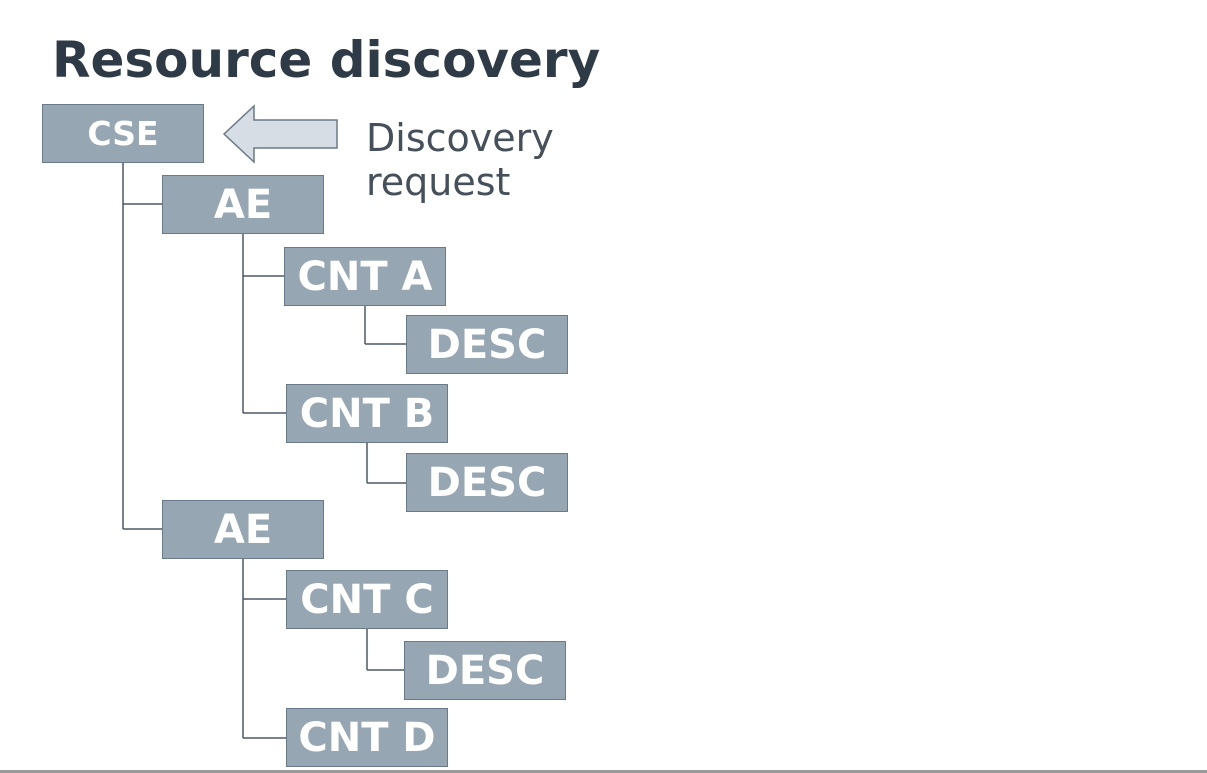 This screenshot has width=1207, height=773. I want to click on node-cnt-d: CNT D, so click(367, 737).